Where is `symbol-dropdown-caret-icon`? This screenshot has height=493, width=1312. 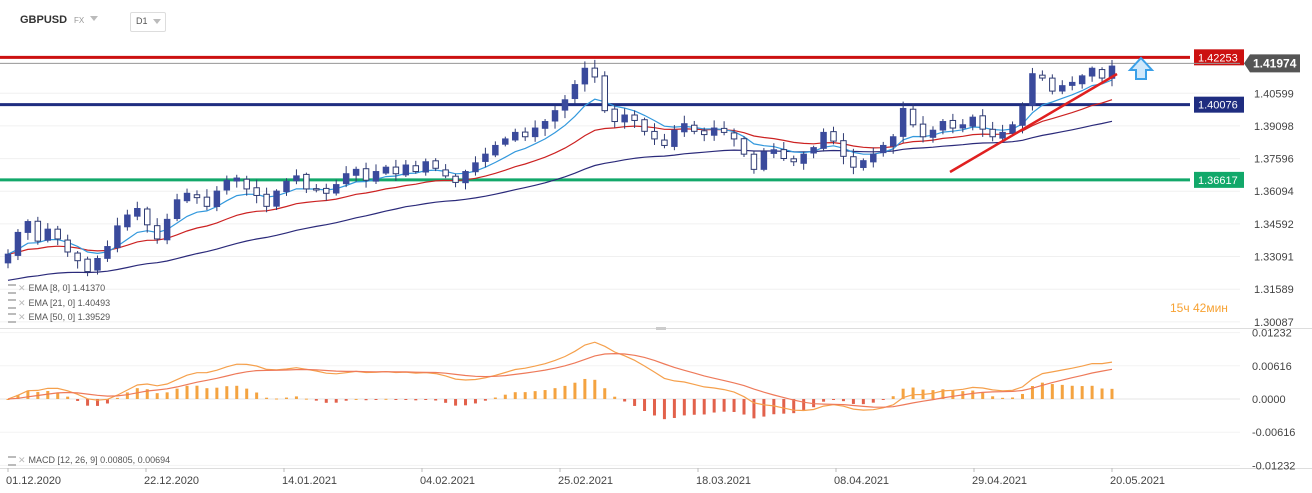 symbol-dropdown-caret-icon is located at coordinates (94, 18).